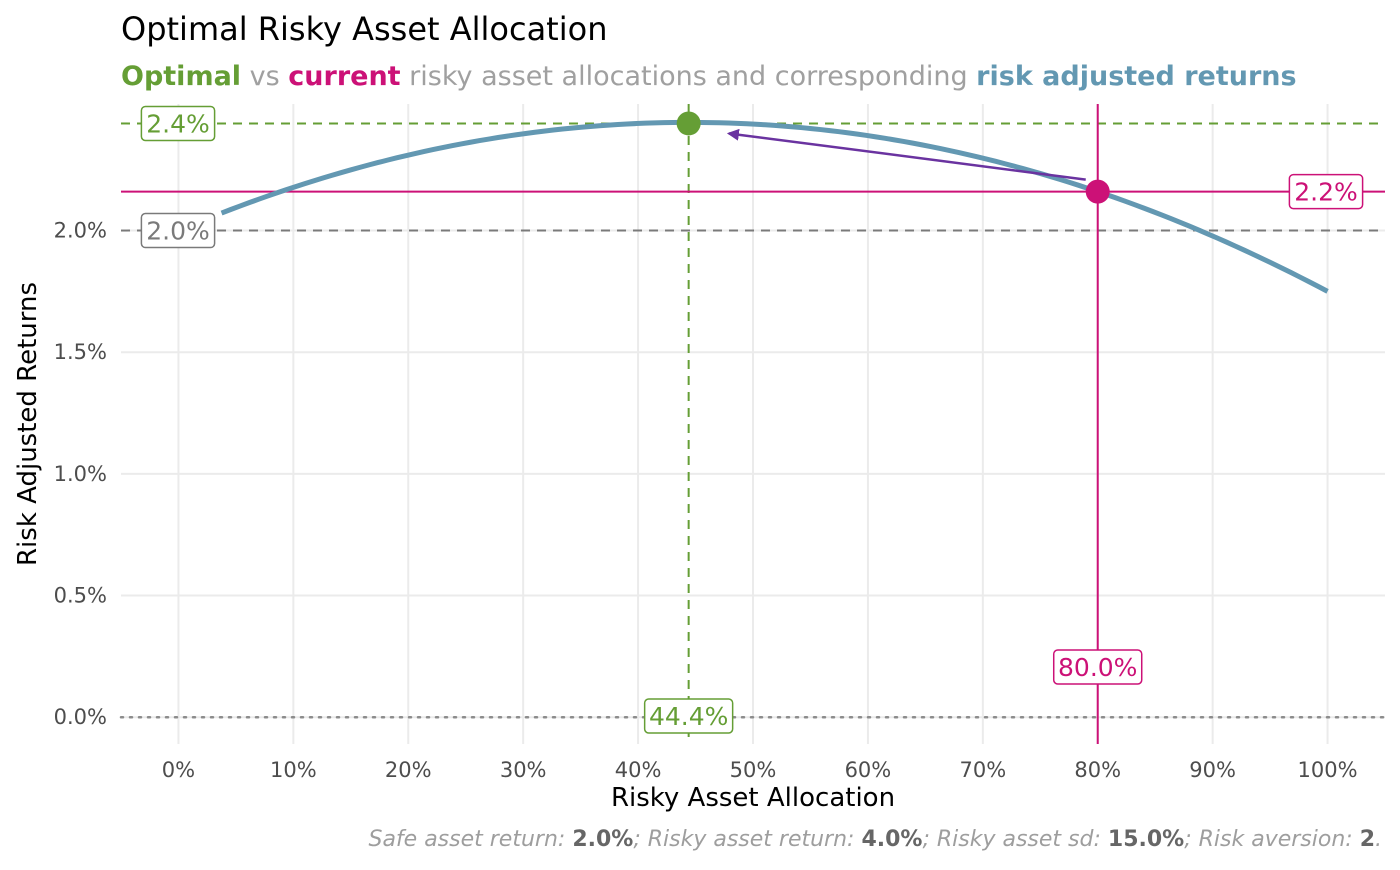 The image size is (1400, 870). I want to click on current-return-label: 2.2%, so click(1326, 191).